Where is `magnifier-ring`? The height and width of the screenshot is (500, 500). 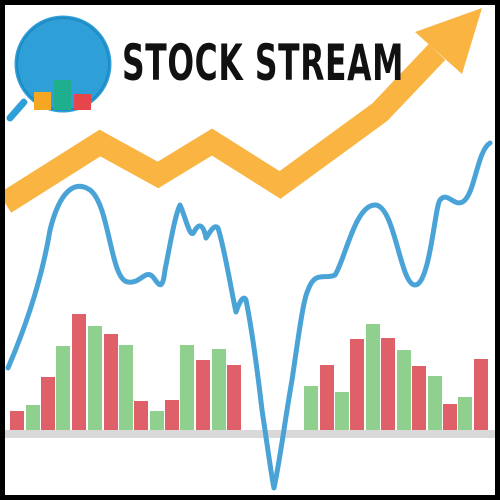 magnifier-ring is located at coordinates (63, 64).